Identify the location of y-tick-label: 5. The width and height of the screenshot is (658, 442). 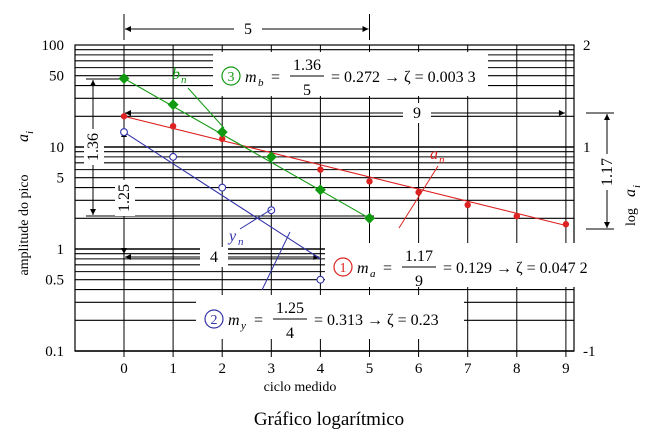
(61, 179).